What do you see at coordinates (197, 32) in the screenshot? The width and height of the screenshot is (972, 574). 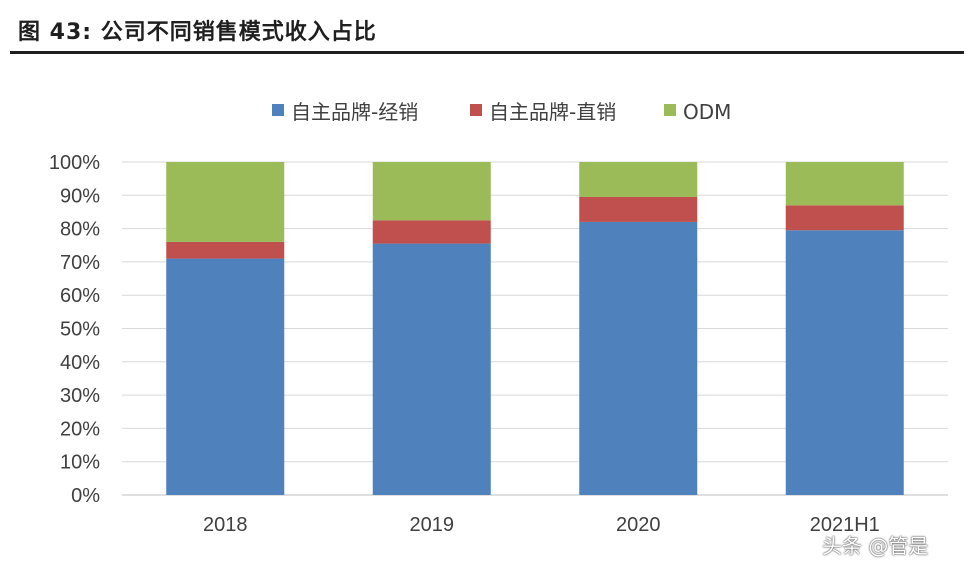 I see `figure-title: 图 43: 公司不同销售模式收入占比` at bounding box center [197, 32].